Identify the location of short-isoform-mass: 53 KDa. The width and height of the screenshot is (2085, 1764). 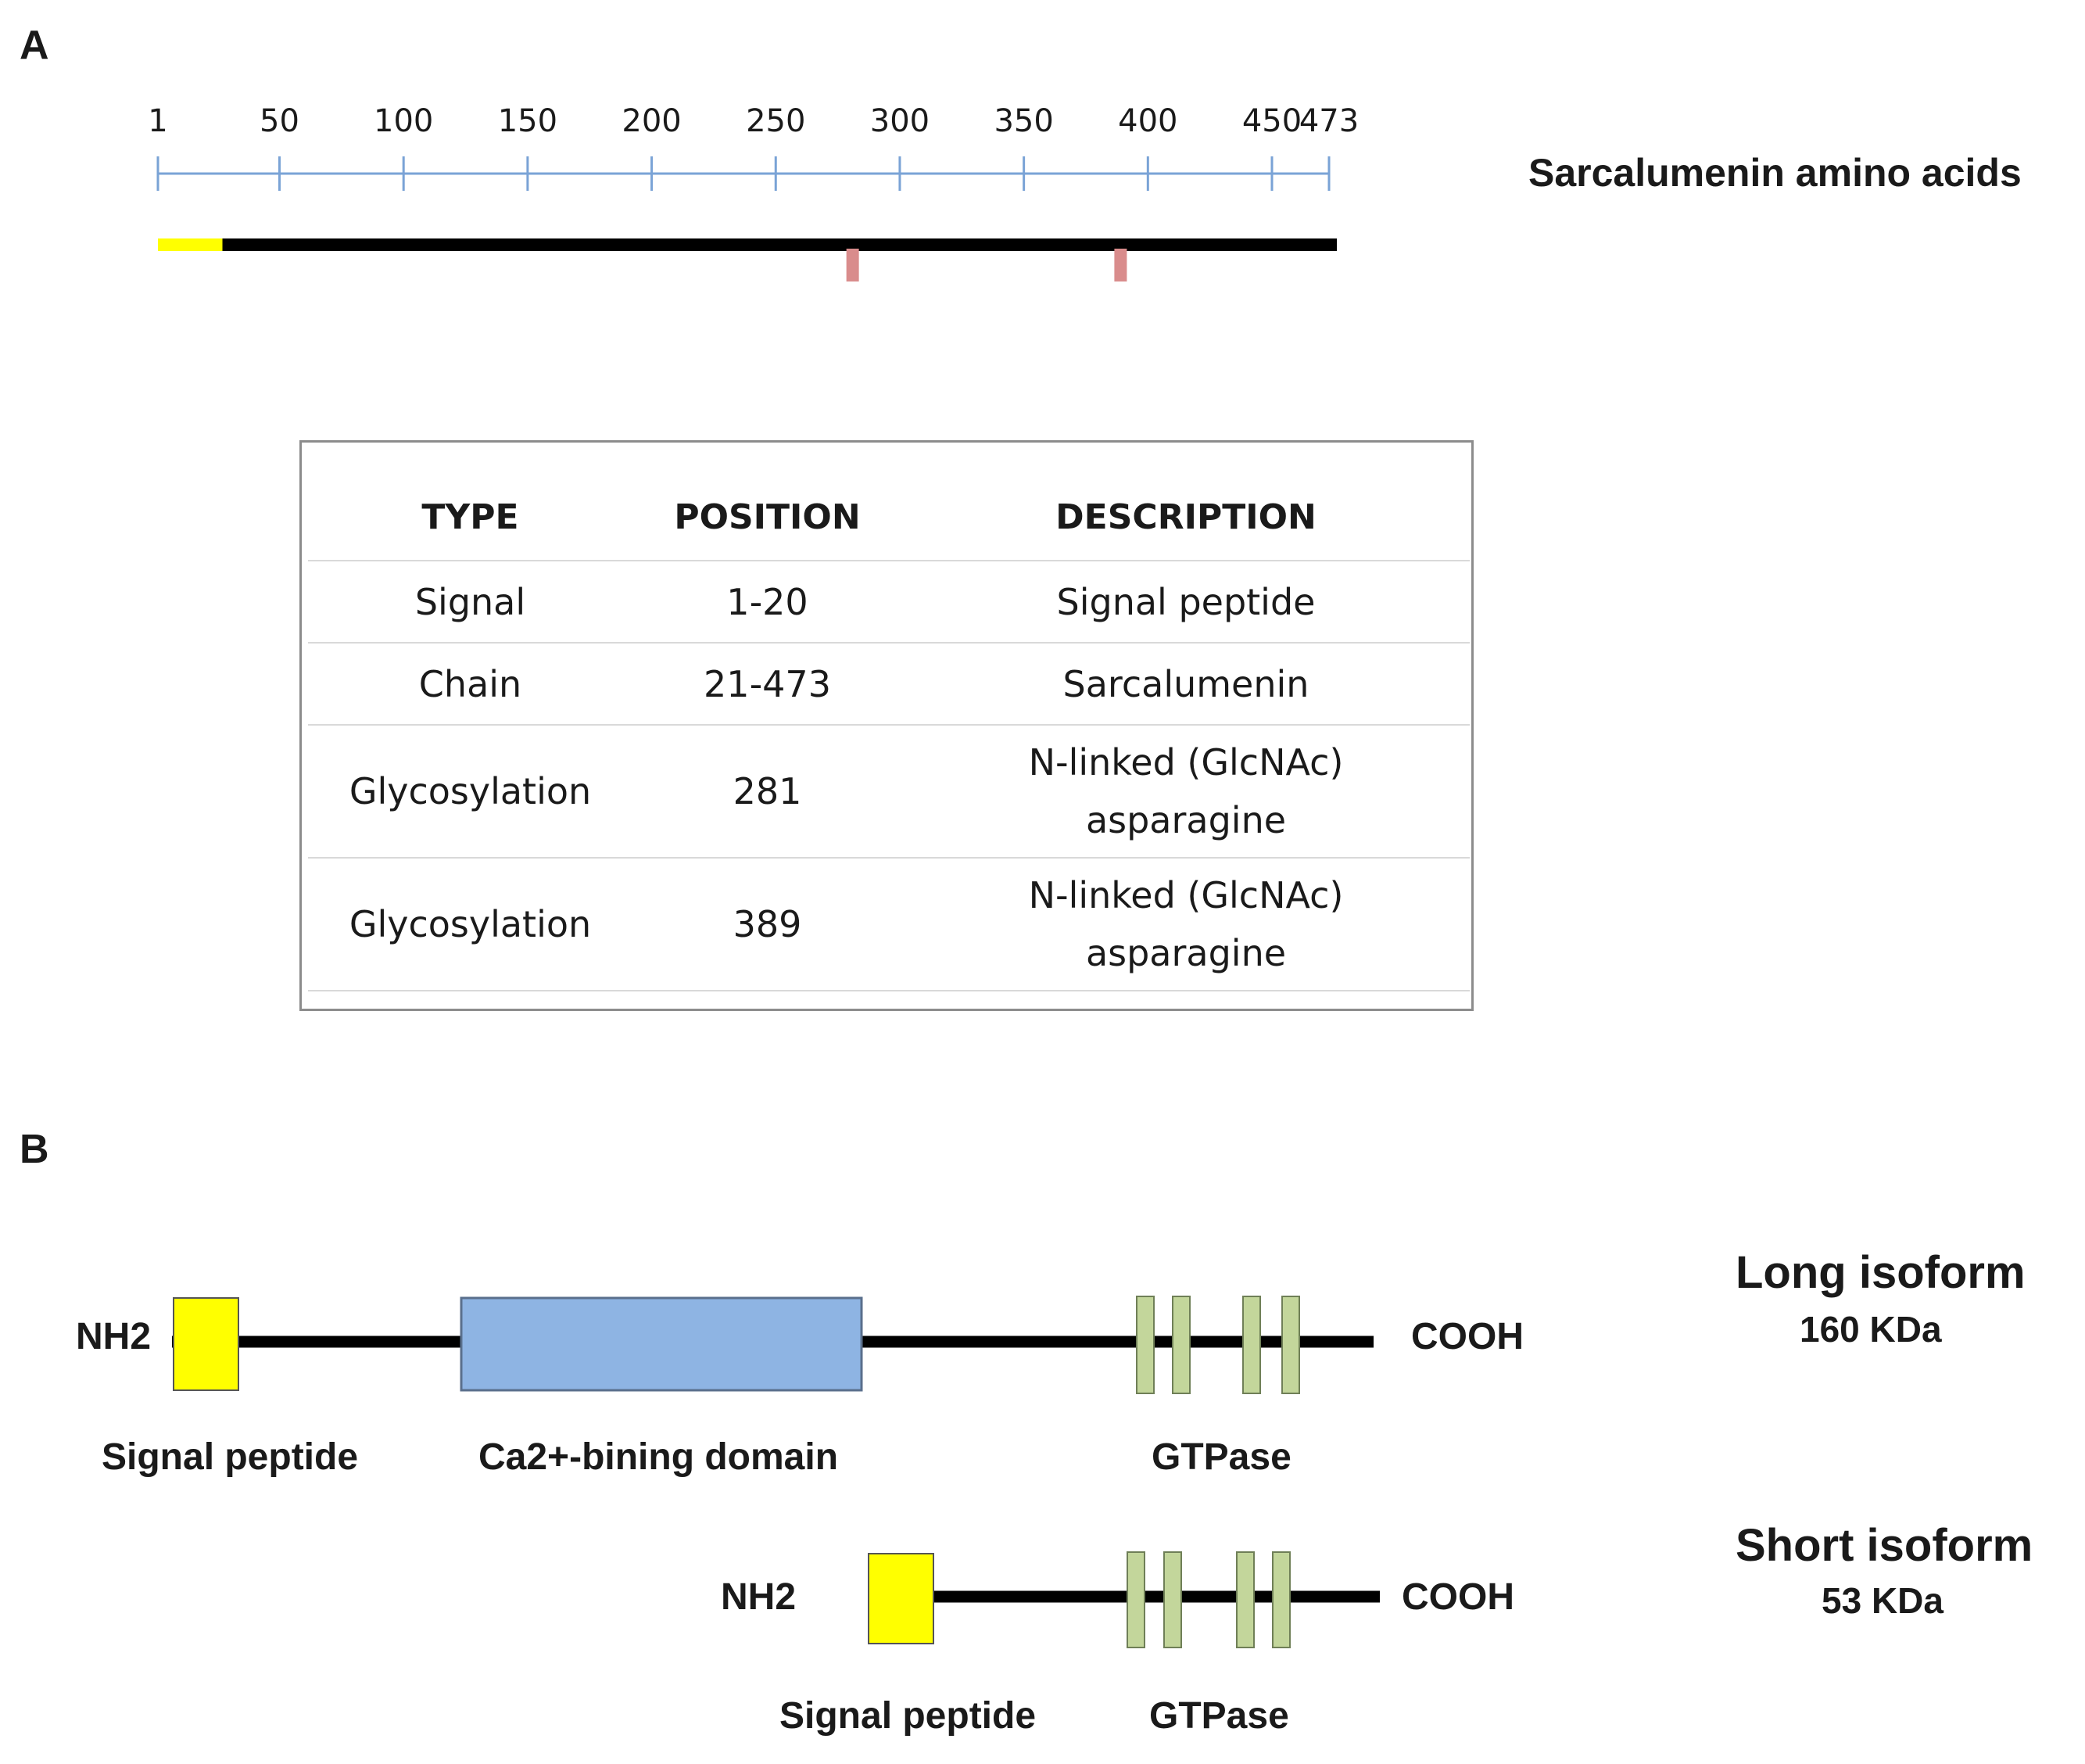
(1882, 1601).